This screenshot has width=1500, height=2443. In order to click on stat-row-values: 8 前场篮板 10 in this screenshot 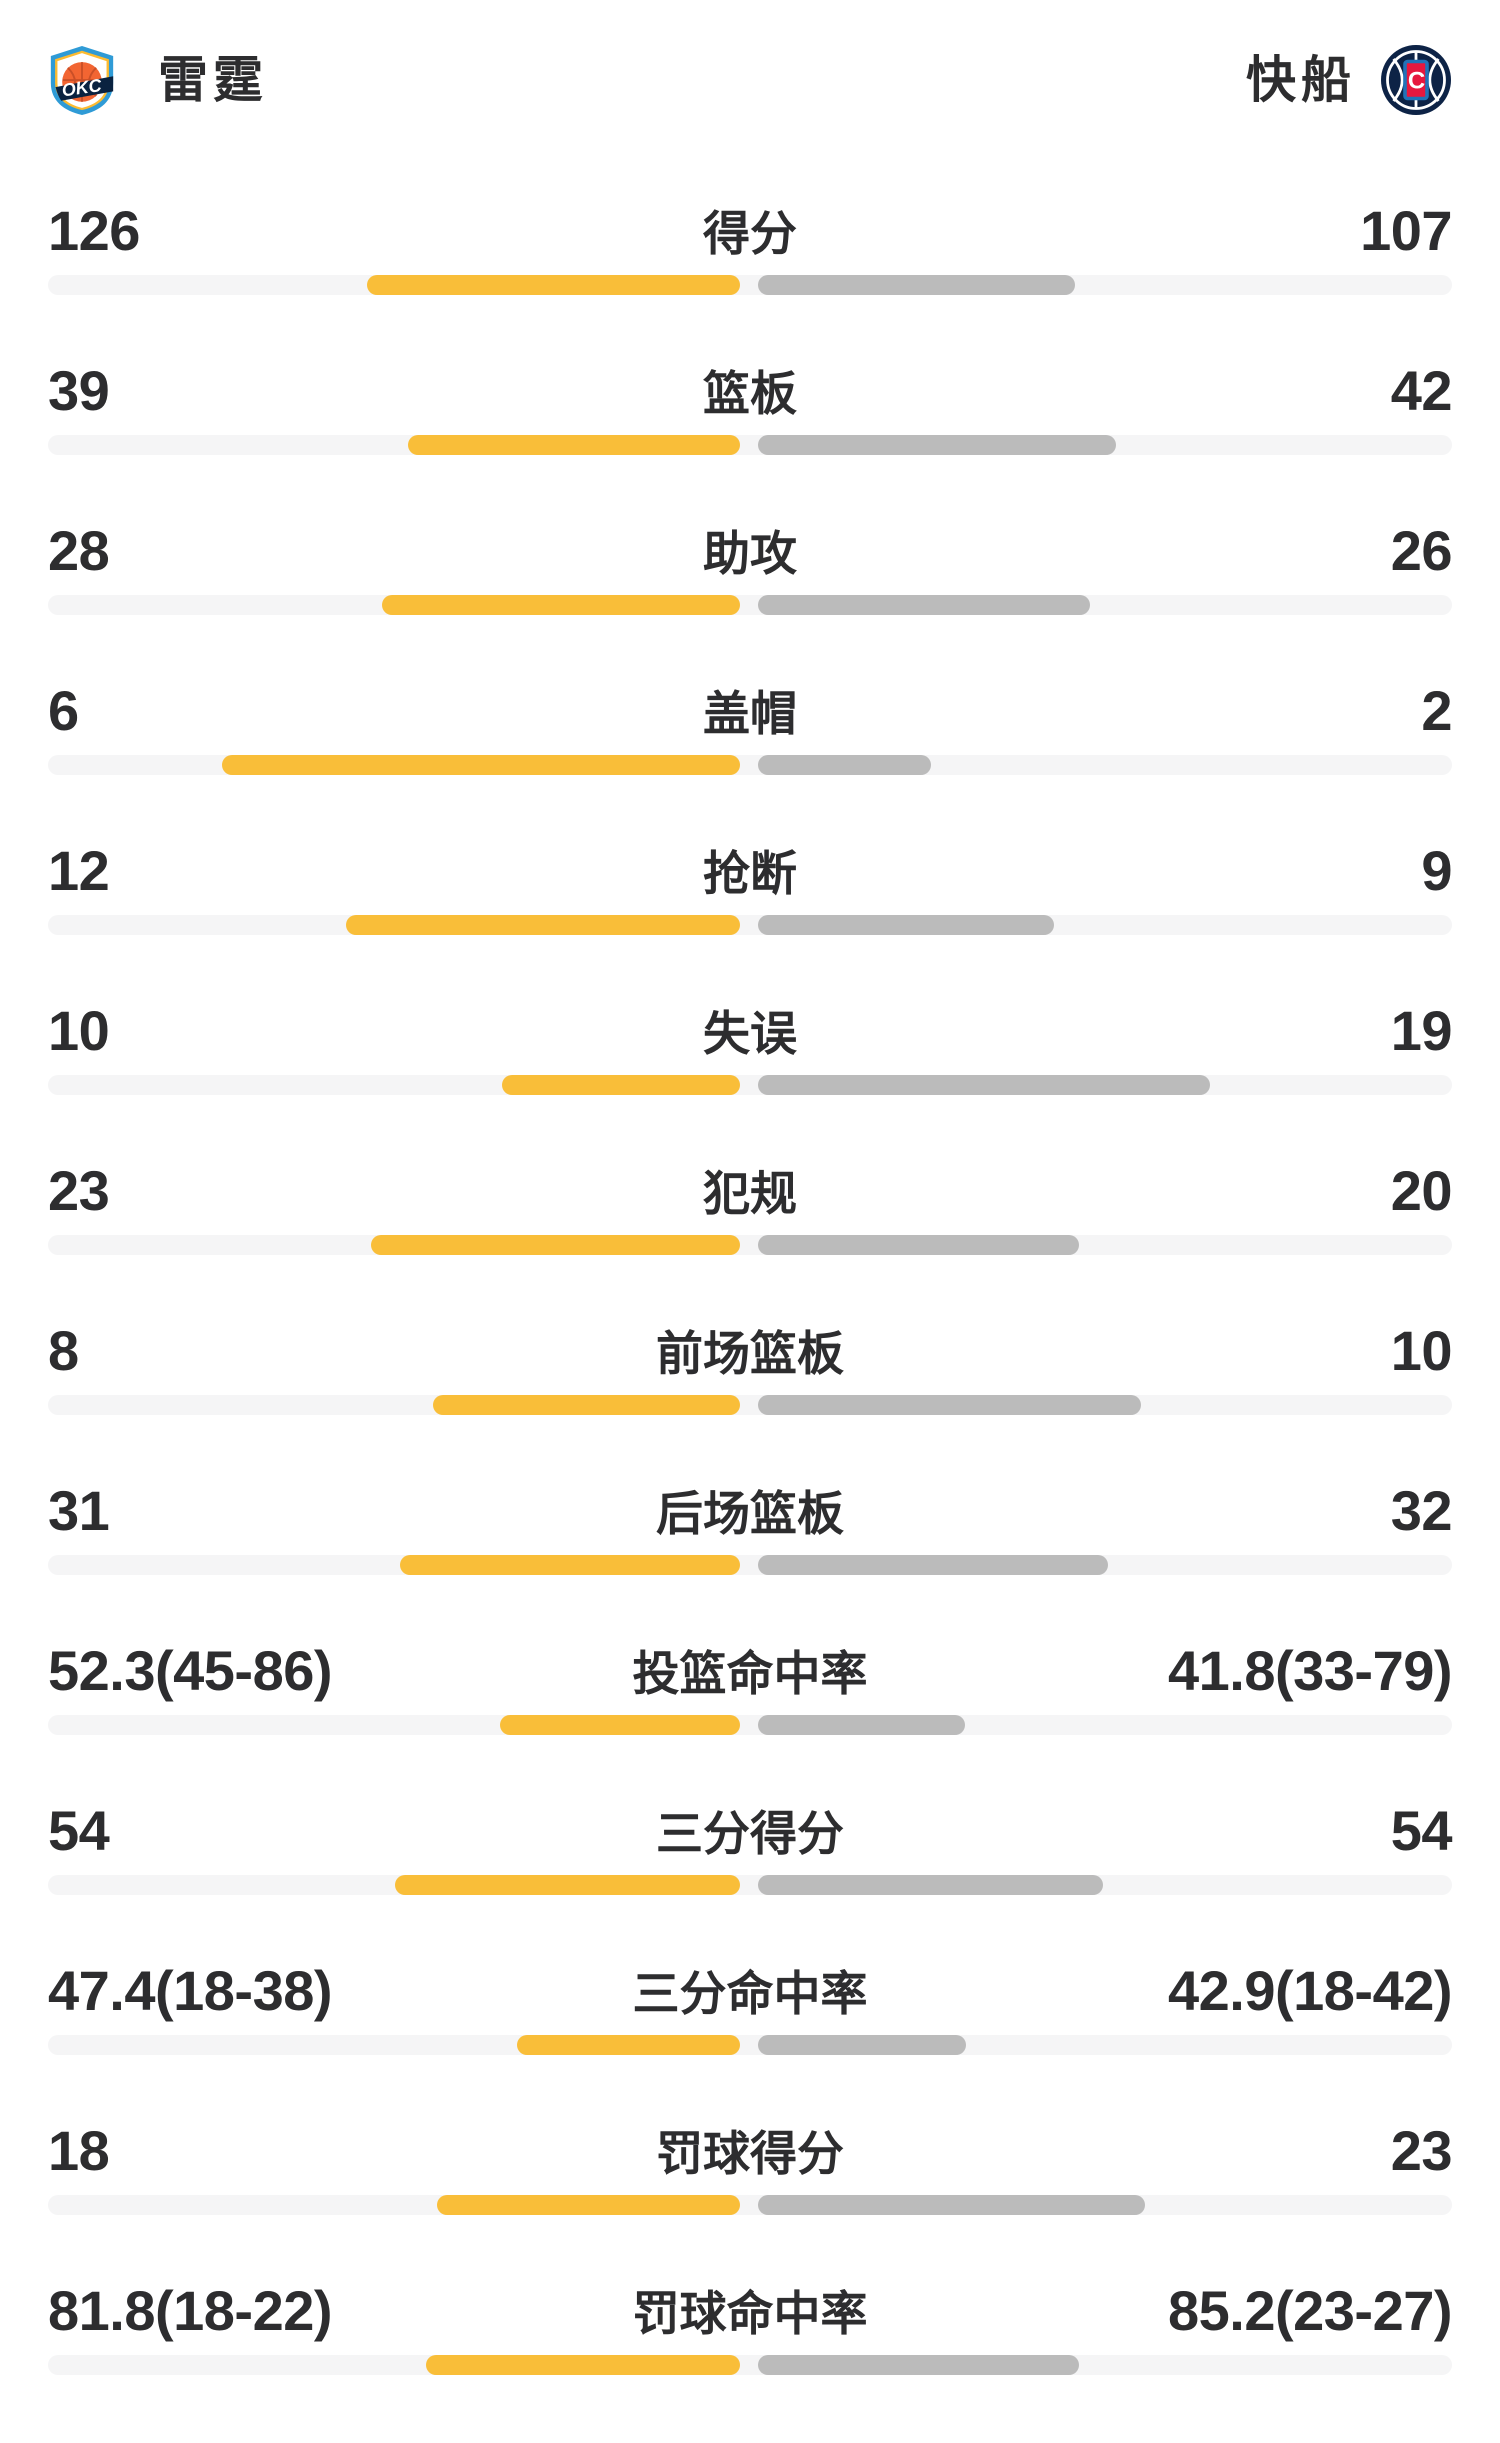, I will do `click(750, 1352)`.